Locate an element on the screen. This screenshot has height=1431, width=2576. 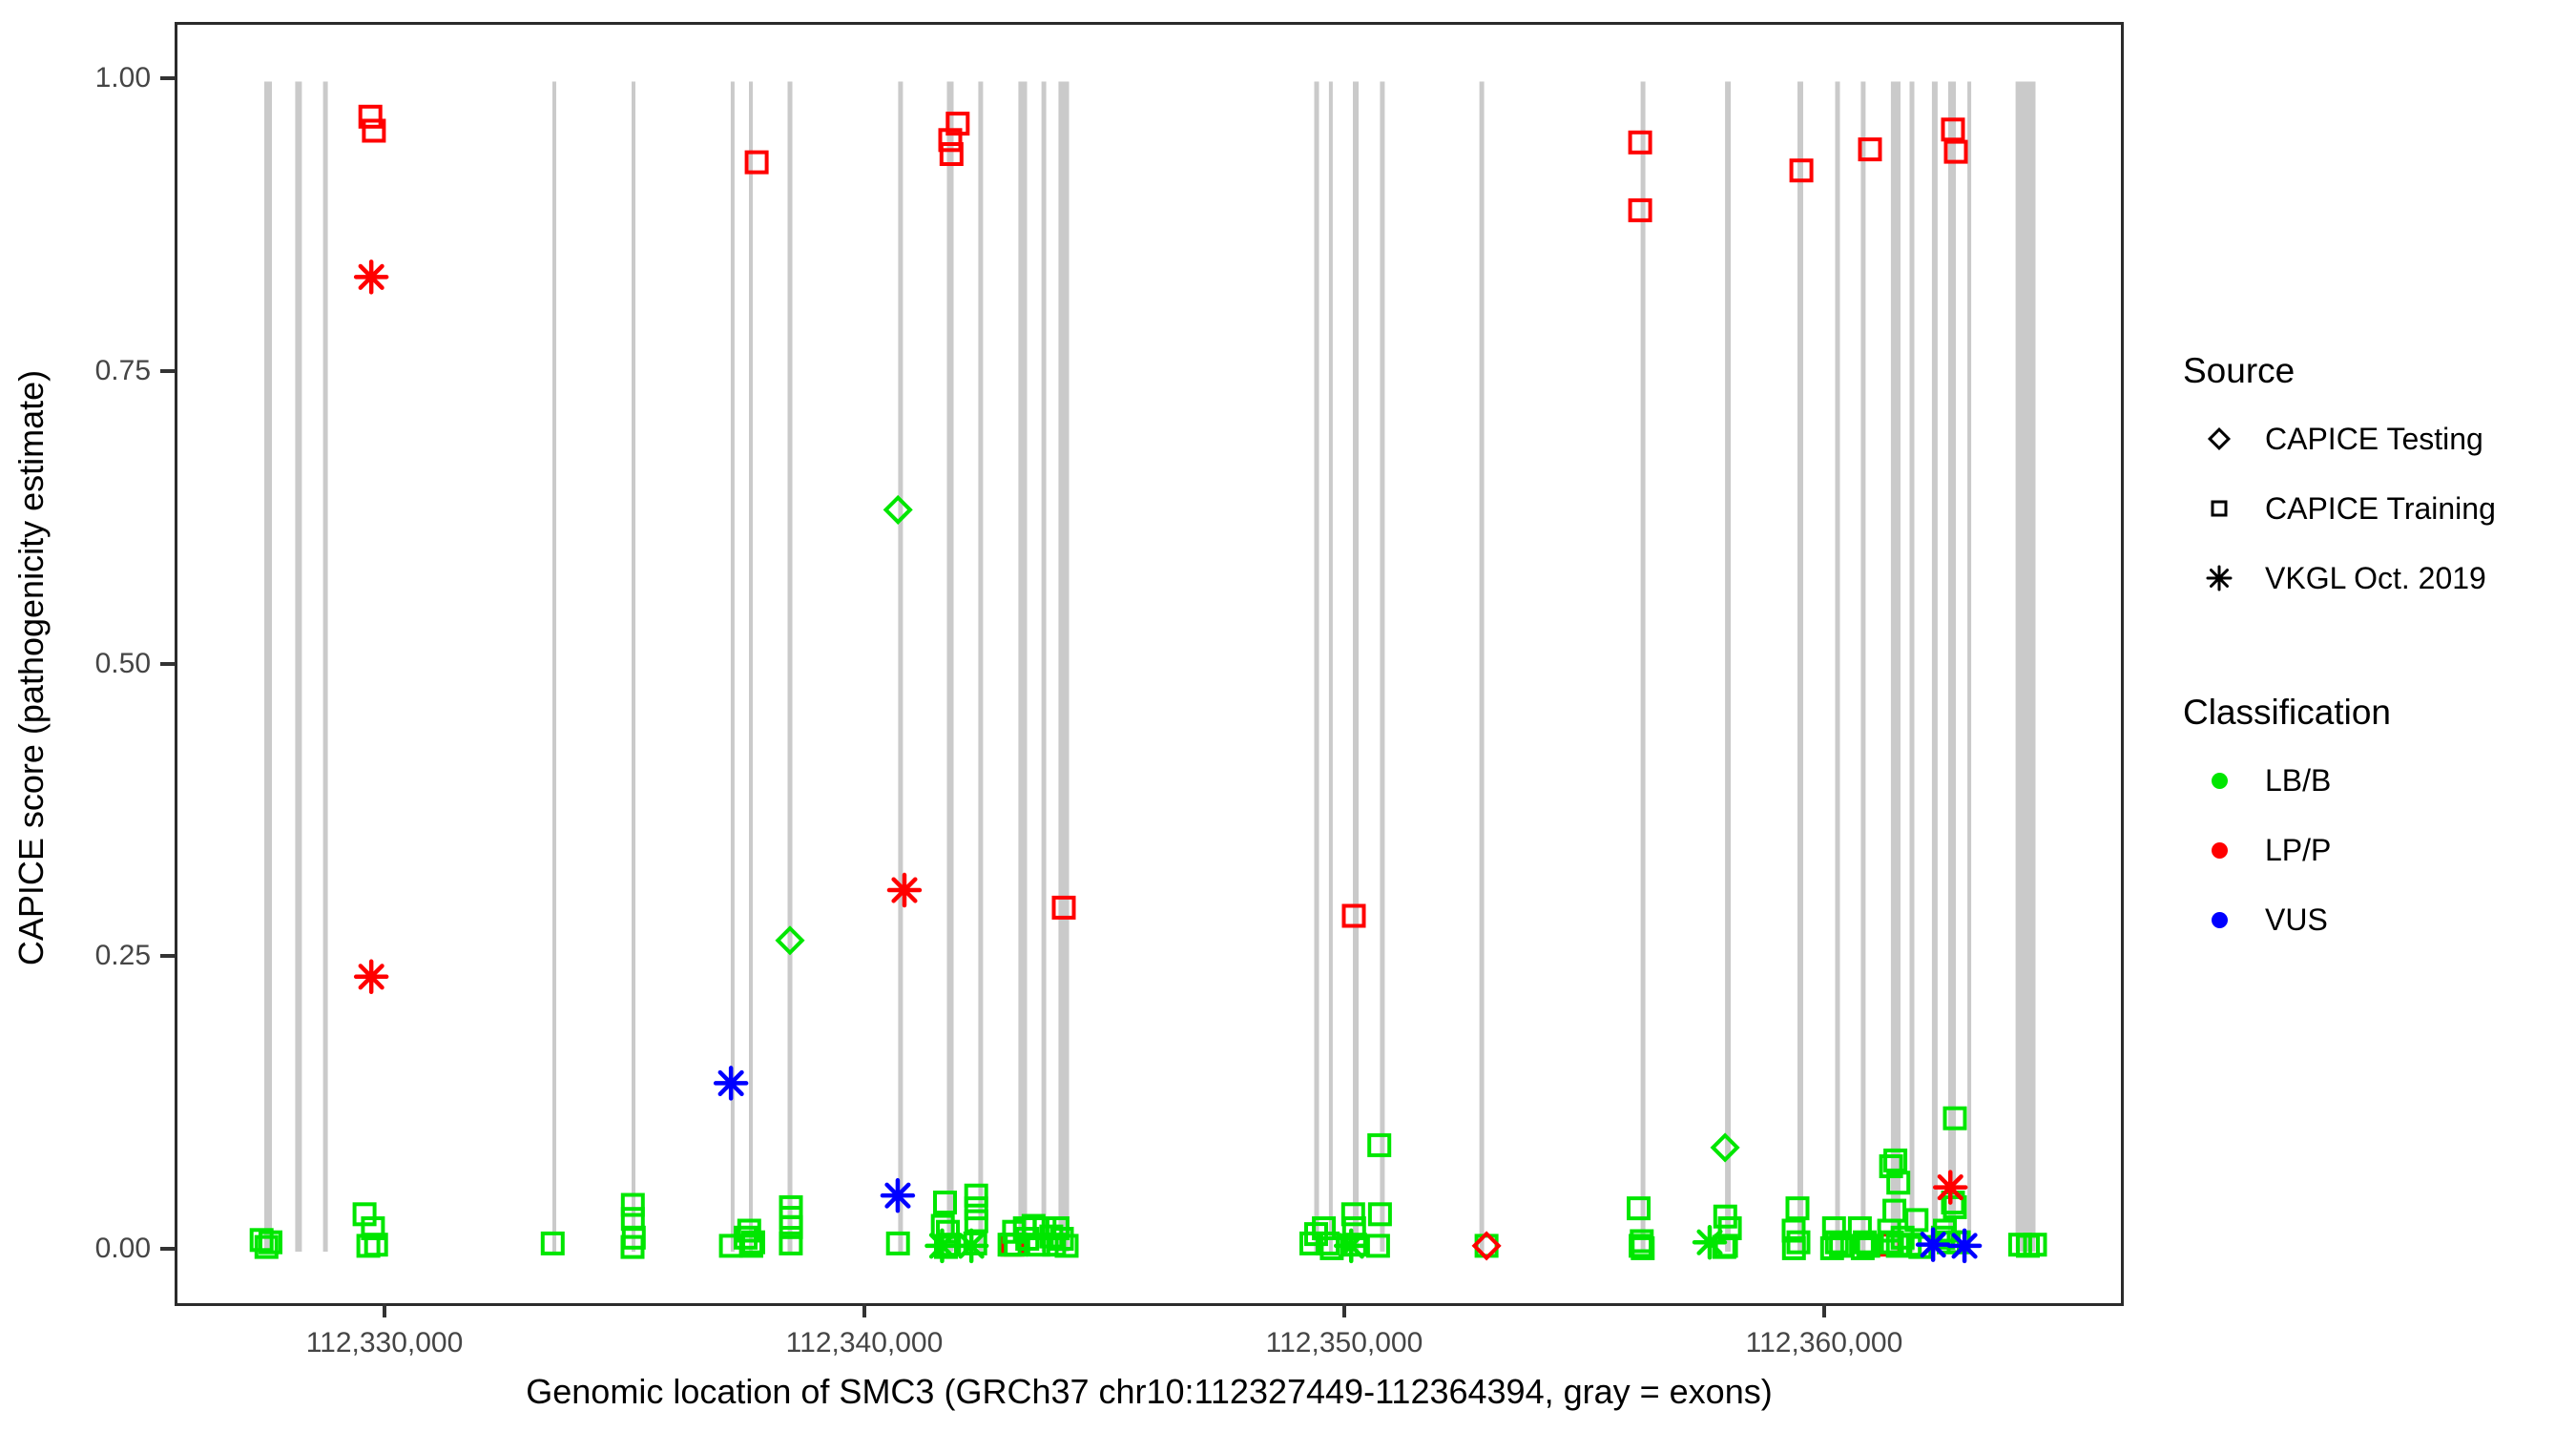
x-tick-label: 112,360,000 is located at coordinates (1824, 1342).